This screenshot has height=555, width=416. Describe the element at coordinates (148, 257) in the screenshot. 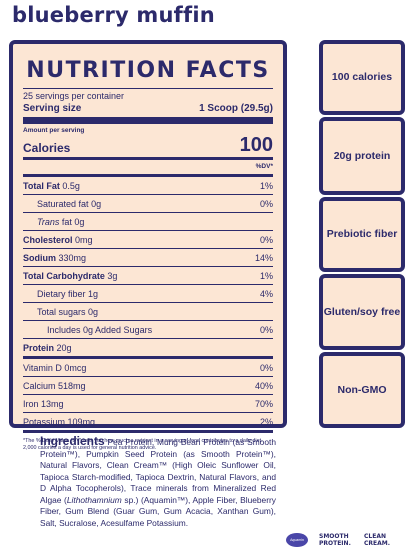

I see `nutrient-row: Sodium 330mg 14%` at that location.